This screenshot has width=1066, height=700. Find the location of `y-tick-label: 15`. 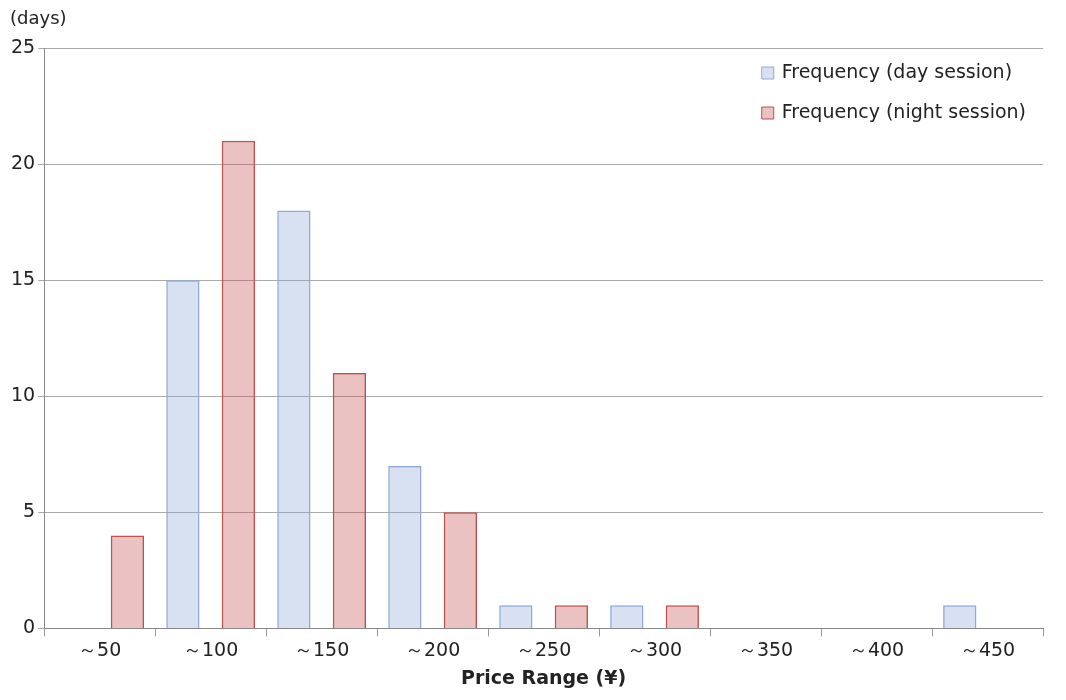

y-tick-label: 15 is located at coordinates (23, 278).